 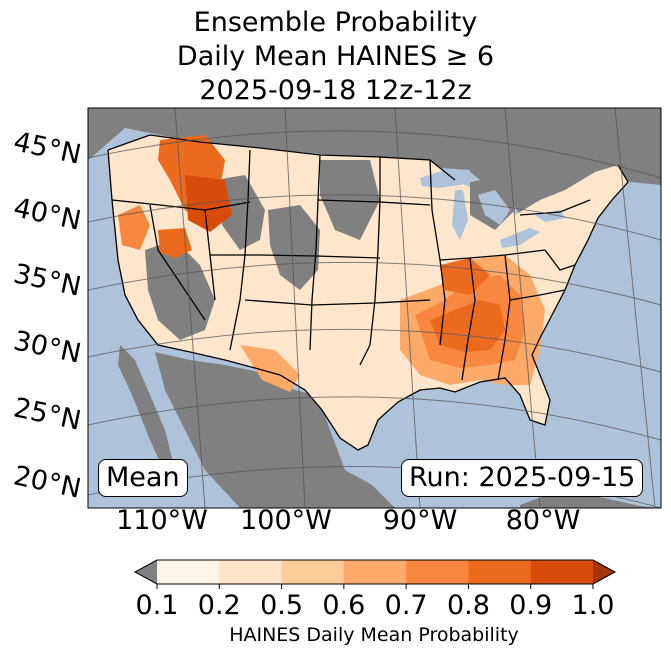 What do you see at coordinates (282, 605) in the screenshot?
I see `colorbar-tick-label: 0.5` at bounding box center [282, 605].